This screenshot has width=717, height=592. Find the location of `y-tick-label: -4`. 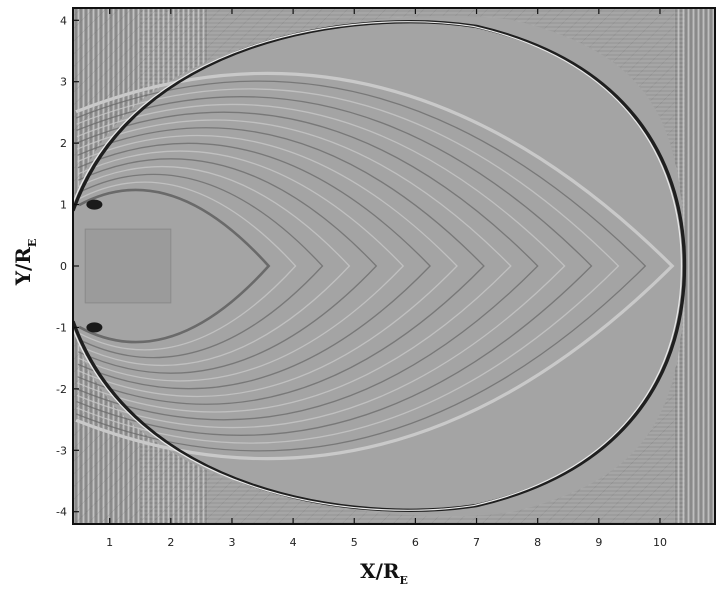

y-tick-label: -4 is located at coordinates (61, 512).